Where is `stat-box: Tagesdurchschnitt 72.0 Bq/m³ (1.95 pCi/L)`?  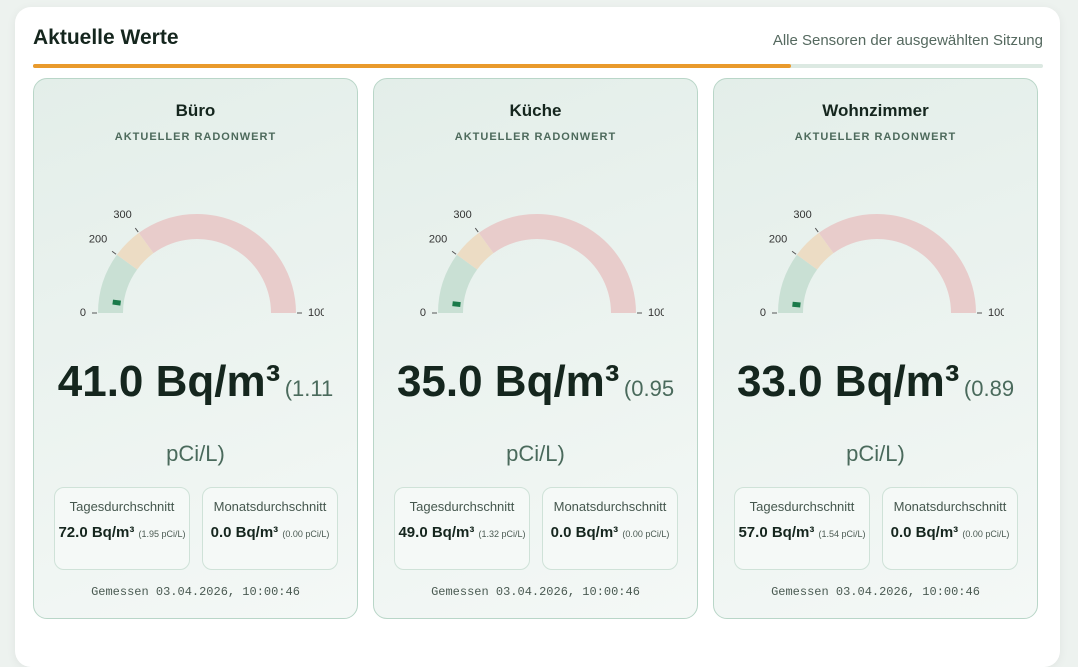
stat-box: Tagesdurchschnitt 72.0 Bq/m³ (1.95 pCi/L) is located at coordinates (122, 528).